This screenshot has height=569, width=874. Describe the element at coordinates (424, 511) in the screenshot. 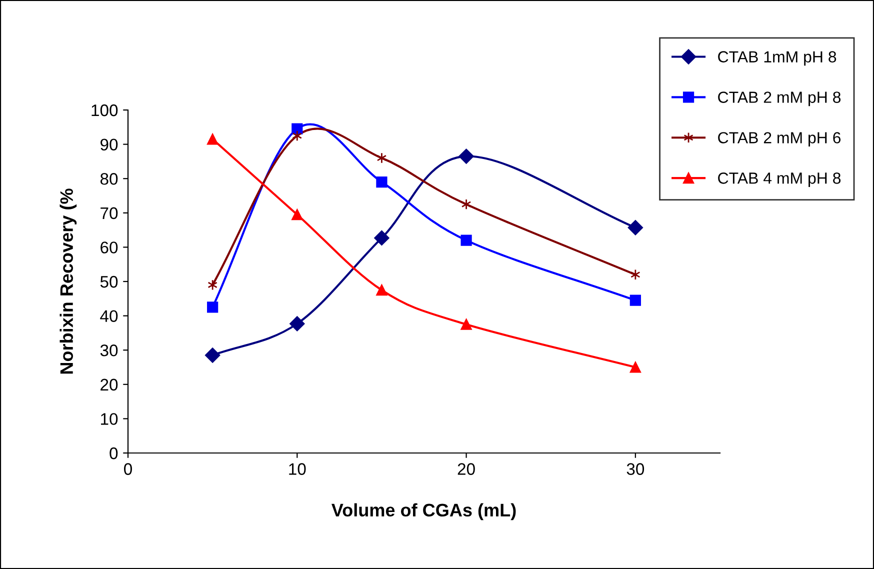

I see `x-axis-title: Volume of CGAs (mL)` at that location.